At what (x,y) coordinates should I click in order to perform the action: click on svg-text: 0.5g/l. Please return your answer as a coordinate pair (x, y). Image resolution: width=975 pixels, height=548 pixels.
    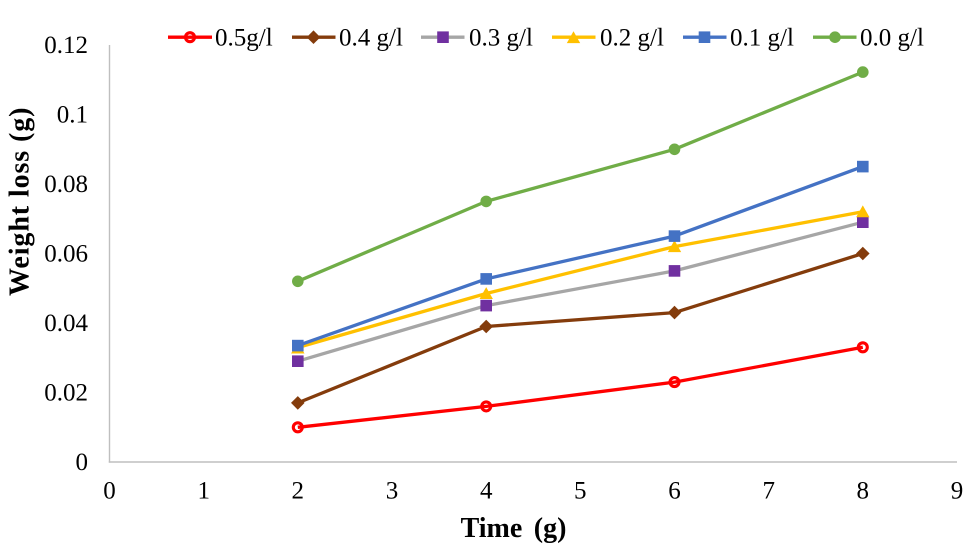
    Looking at the image, I should click on (244, 37).